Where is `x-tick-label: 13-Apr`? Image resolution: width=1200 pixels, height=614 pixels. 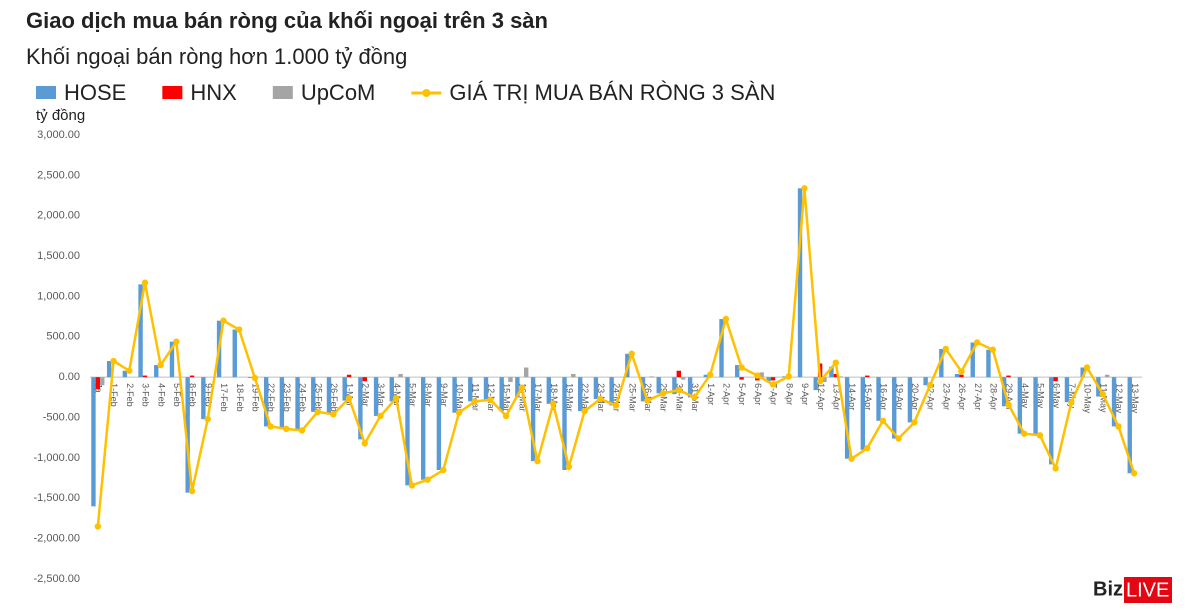 x-tick-label: 13-Apr is located at coordinates (836, 396).